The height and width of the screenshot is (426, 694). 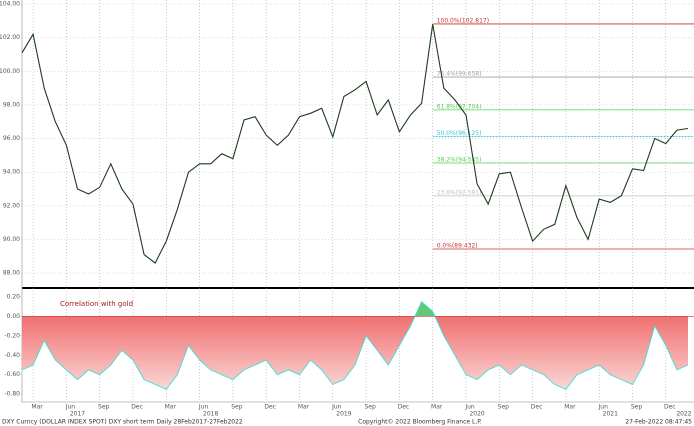 I want to click on fib-label: 100.0%(102.817), so click(x=463, y=20).